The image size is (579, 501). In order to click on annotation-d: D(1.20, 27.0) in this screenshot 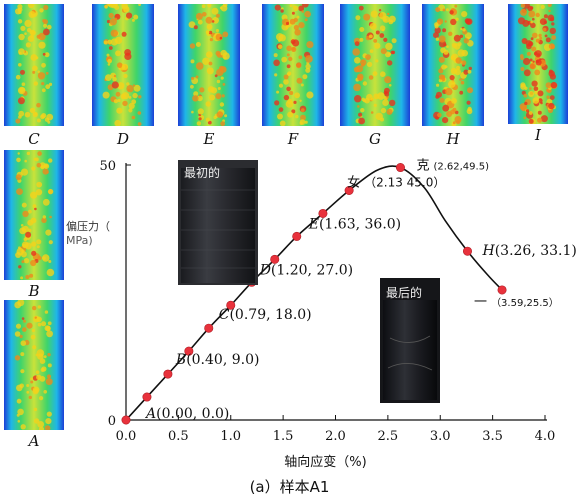, I will do `click(306, 270)`.